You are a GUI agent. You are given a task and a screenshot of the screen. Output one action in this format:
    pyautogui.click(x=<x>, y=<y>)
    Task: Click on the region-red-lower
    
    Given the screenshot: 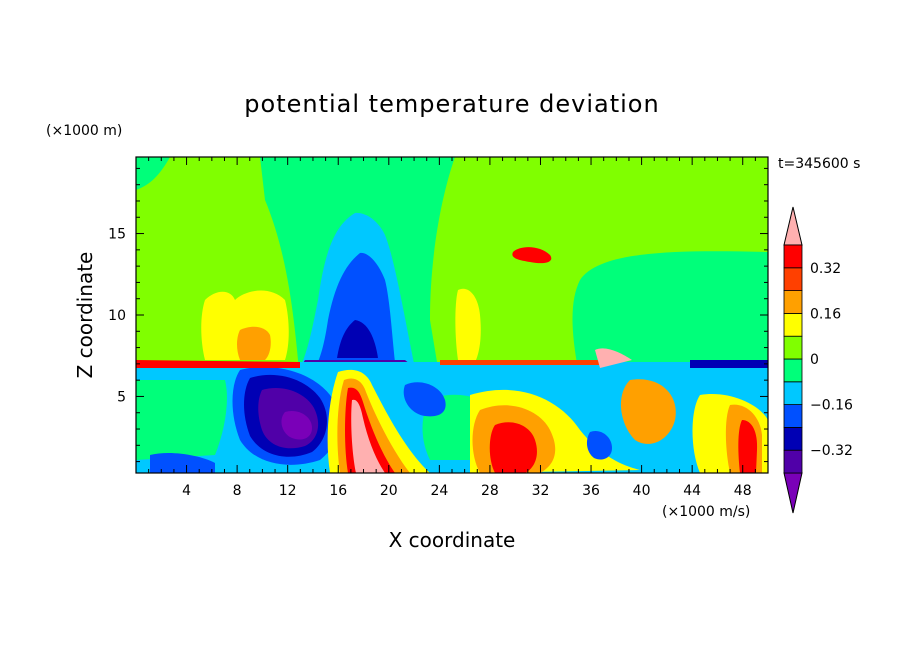 What is the action you would take?
    pyautogui.click(x=513, y=447)
    